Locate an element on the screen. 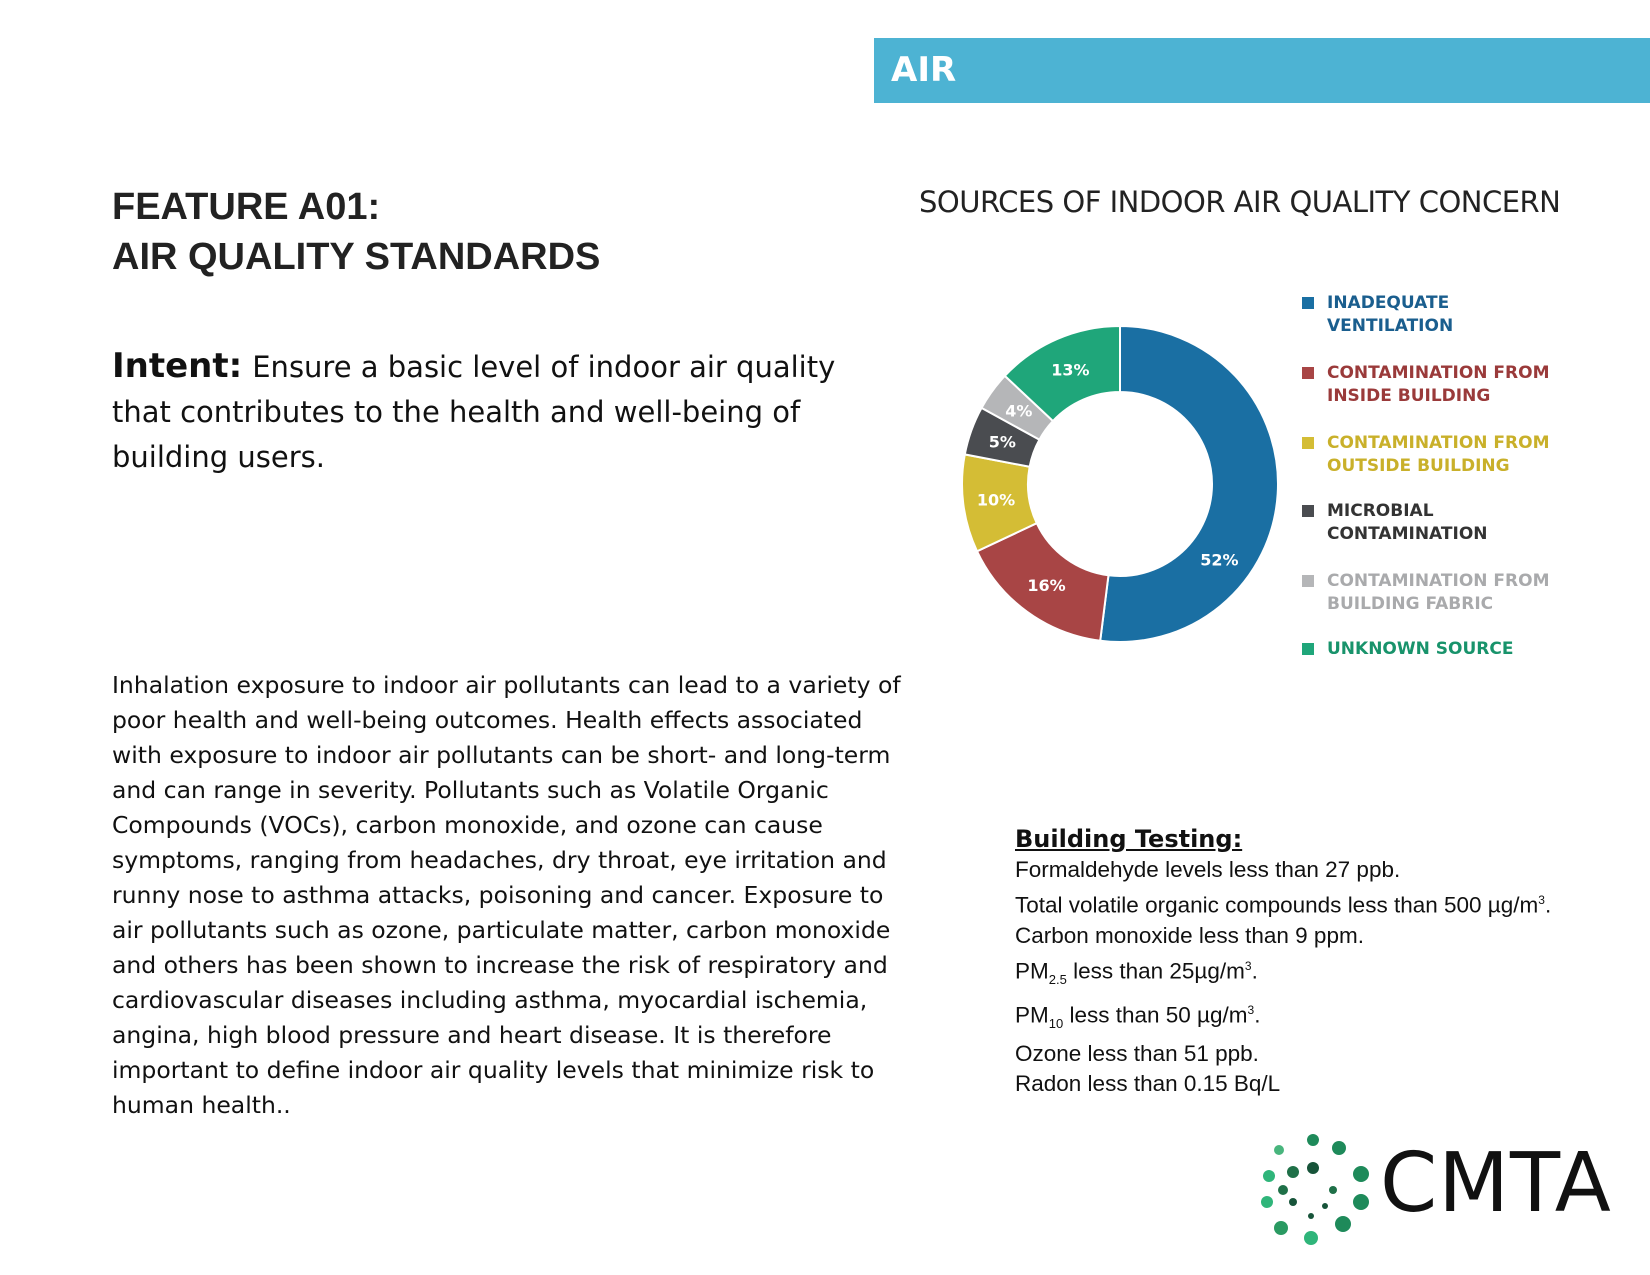 The width and height of the screenshot is (1650, 1275). section-header-bar: AIR is located at coordinates (1262, 70).